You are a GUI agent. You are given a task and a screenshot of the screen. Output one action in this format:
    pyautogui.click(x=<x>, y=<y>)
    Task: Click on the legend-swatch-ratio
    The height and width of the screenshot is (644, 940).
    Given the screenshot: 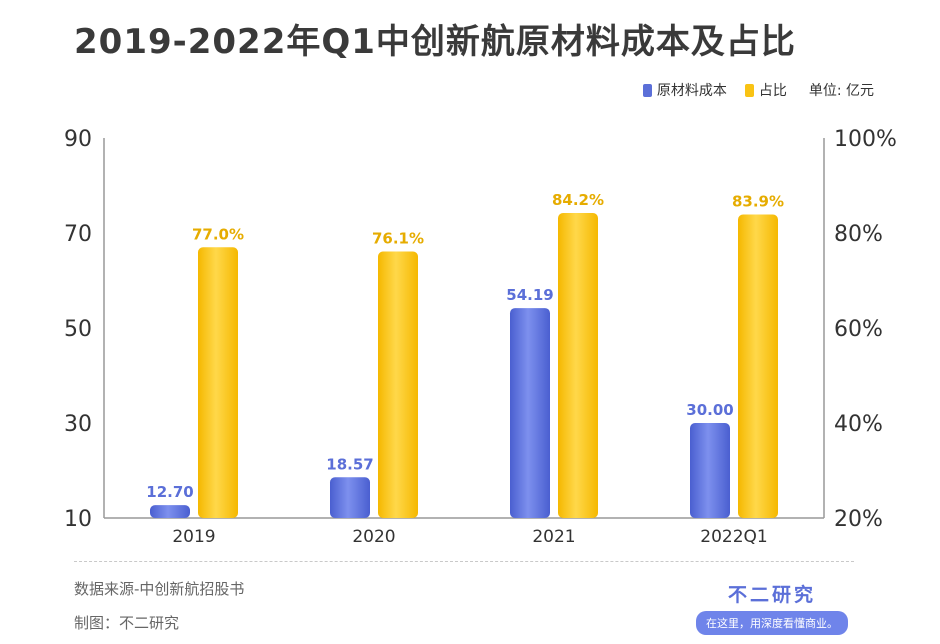 What is the action you would take?
    pyautogui.click(x=749, y=90)
    